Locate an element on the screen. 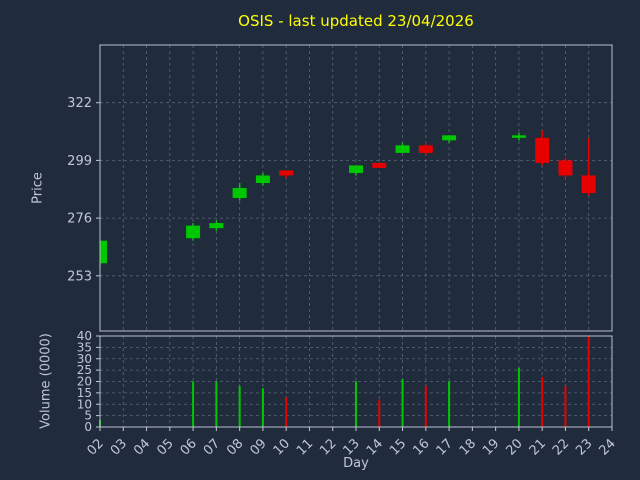  volume-tick-label: 15 is located at coordinates (84, 393).